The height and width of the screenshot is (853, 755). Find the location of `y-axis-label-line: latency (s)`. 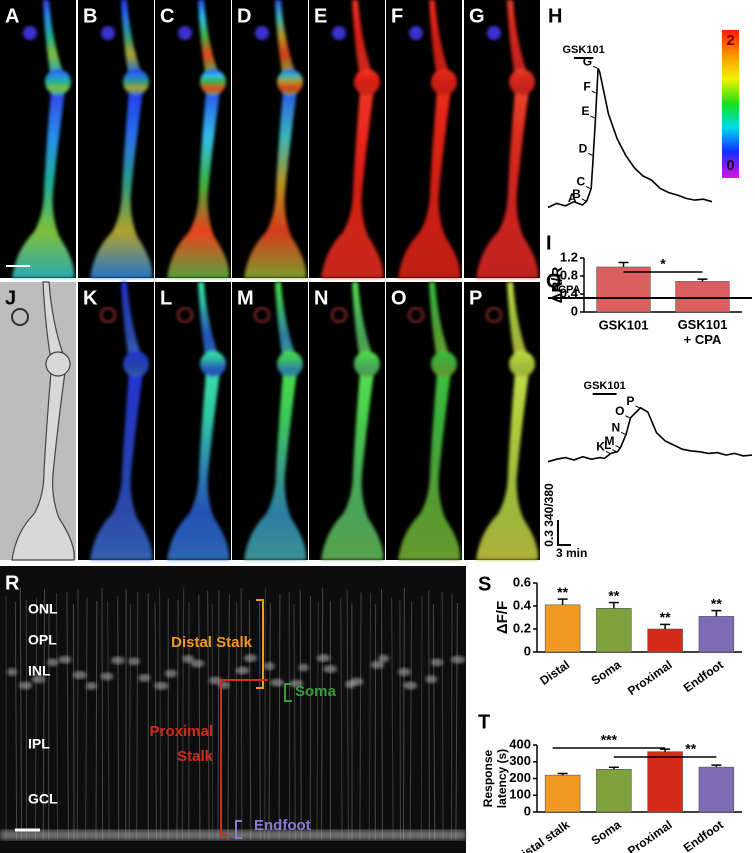

y-axis-label-line: latency (s) is located at coordinates (502, 778).